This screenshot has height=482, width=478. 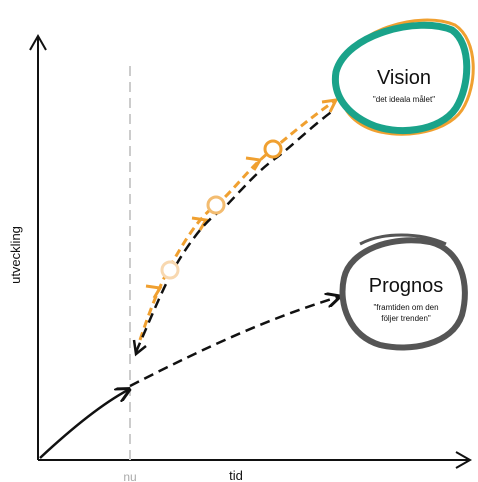 What do you see at coordinates (405, 307) in the screenshot?
I see `prognos-subtitle-line1: "framtiden om den` at bounding box center [405, 307].